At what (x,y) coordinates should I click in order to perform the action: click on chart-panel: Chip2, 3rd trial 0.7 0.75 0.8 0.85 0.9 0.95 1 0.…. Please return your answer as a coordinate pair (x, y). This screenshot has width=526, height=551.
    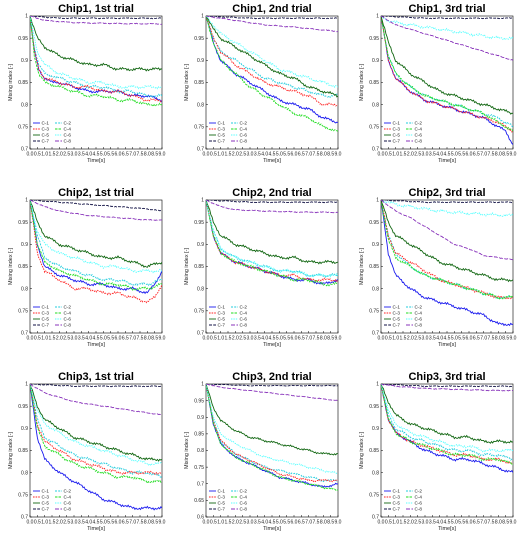
    Looking at the image, I should click on (438, 275).